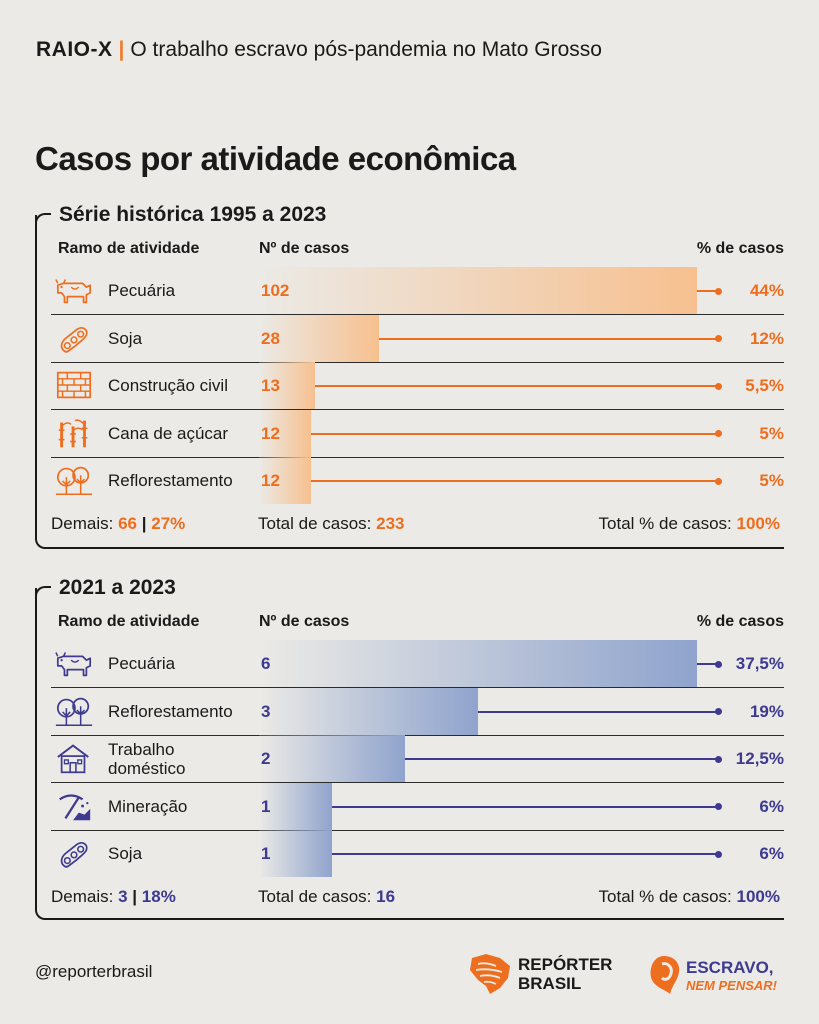  I want to click on value-label: 2, so click(266, 758).